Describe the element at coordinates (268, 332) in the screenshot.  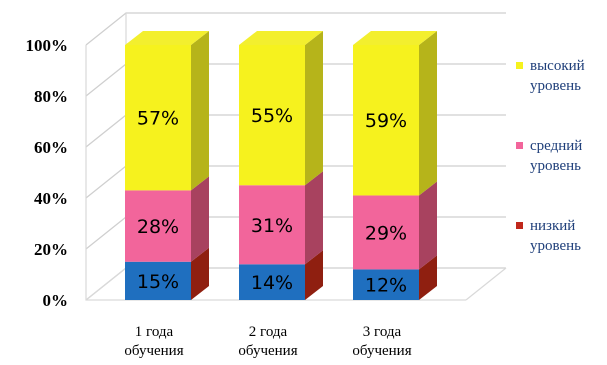
I see `x-tick-label: 2 года` at that location.